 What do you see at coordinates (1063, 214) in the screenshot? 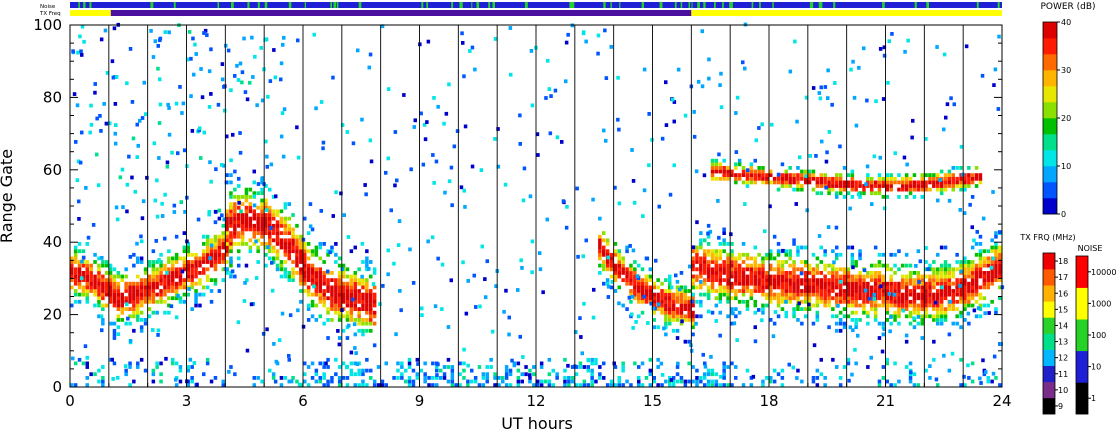
I see `colorbar-tick-label: 0` at bounding box center [1063, 214].